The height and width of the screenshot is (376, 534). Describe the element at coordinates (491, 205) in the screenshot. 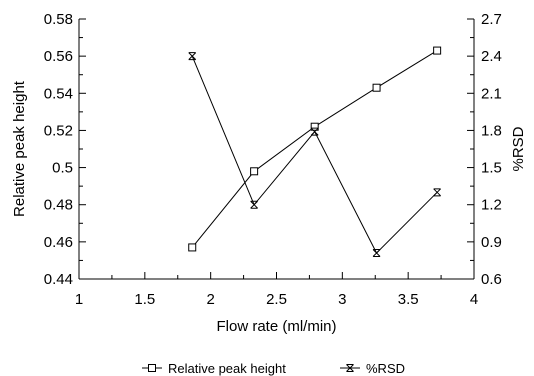

I see `y2-tick-label: 1.2` at that location.